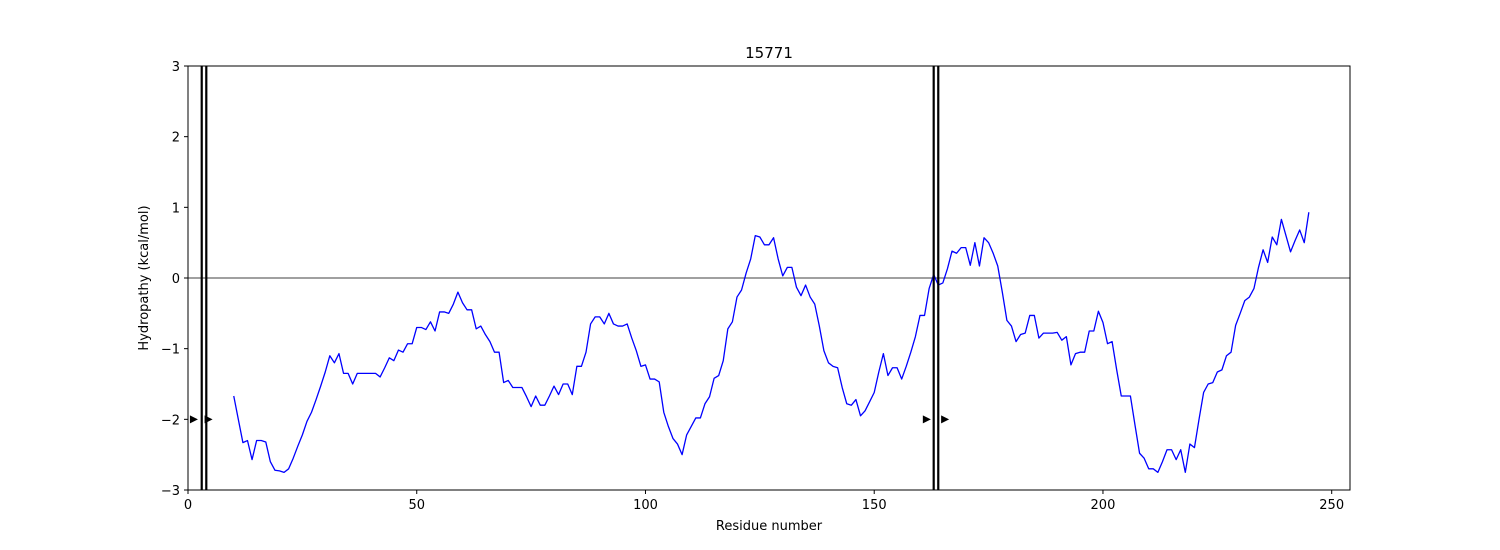 This screenshot has height=550, width=1500. Describe the element at coordinates (176, 208) in the screenshot. I see `y-tick-label: 1` at that location.